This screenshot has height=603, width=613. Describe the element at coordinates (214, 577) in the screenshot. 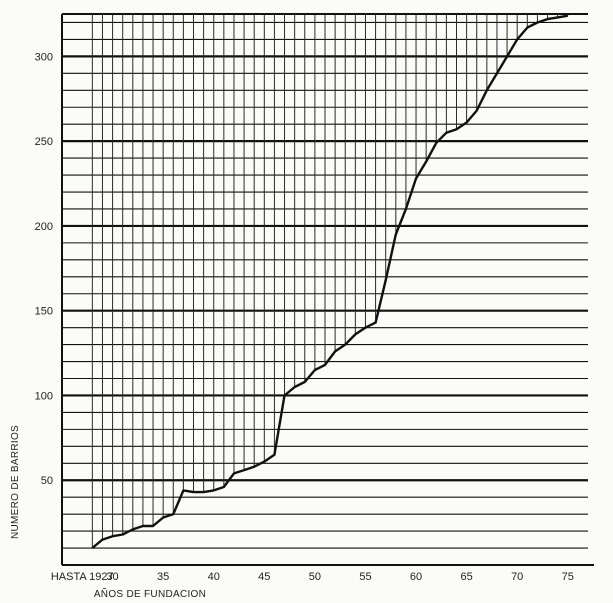

I see `x-tick-label: 40` at that location.